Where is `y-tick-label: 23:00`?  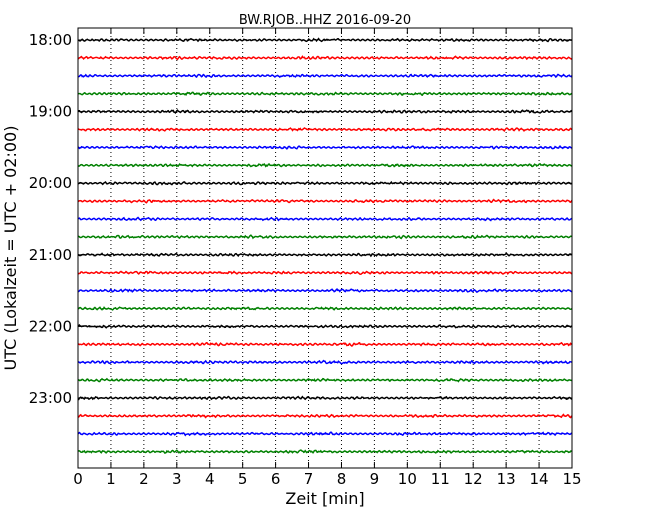 y-tick-label: 23:00 is located at coordinates (50, 398).